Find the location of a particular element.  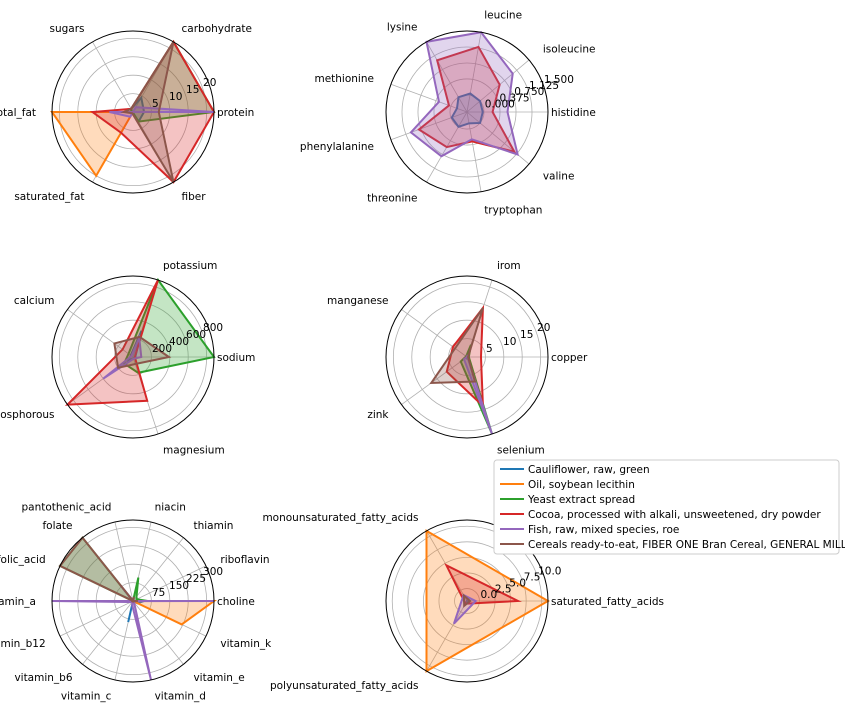

radar-chart-4: 5 10 15 20 copper irom manganese zink selenium is located at coordinates (457, 358).